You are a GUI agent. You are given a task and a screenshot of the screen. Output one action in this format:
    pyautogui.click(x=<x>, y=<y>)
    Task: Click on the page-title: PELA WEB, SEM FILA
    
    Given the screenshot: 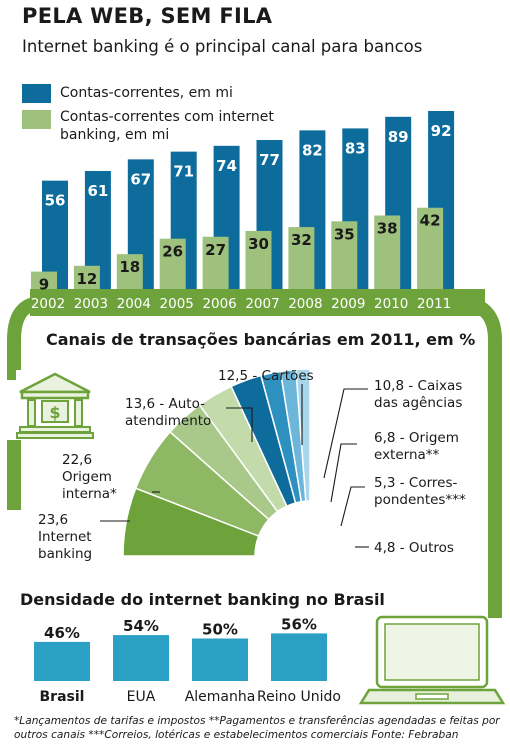 What is the action you would take?
    pyautogui.click(x=147, y=16)
    